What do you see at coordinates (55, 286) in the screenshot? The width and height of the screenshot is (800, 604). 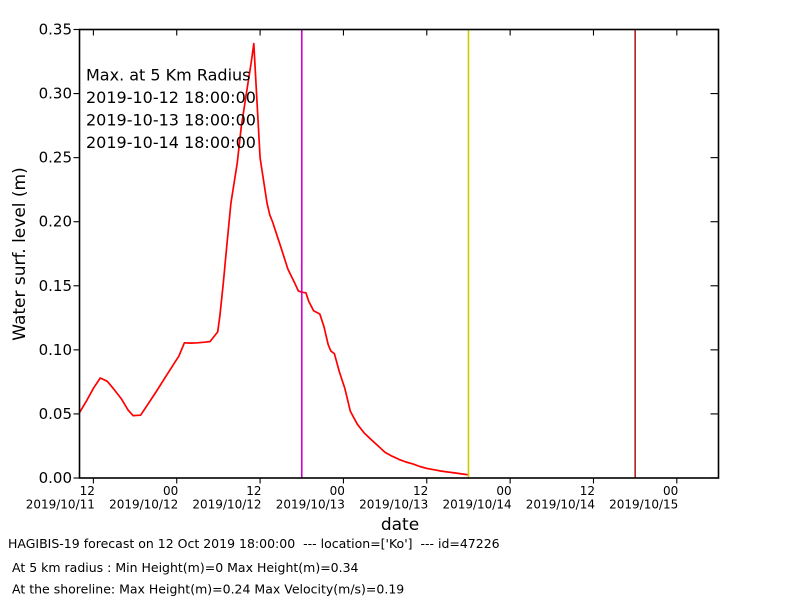 I see `y-tick-label: 0.15` at bounding box center [55, 286].